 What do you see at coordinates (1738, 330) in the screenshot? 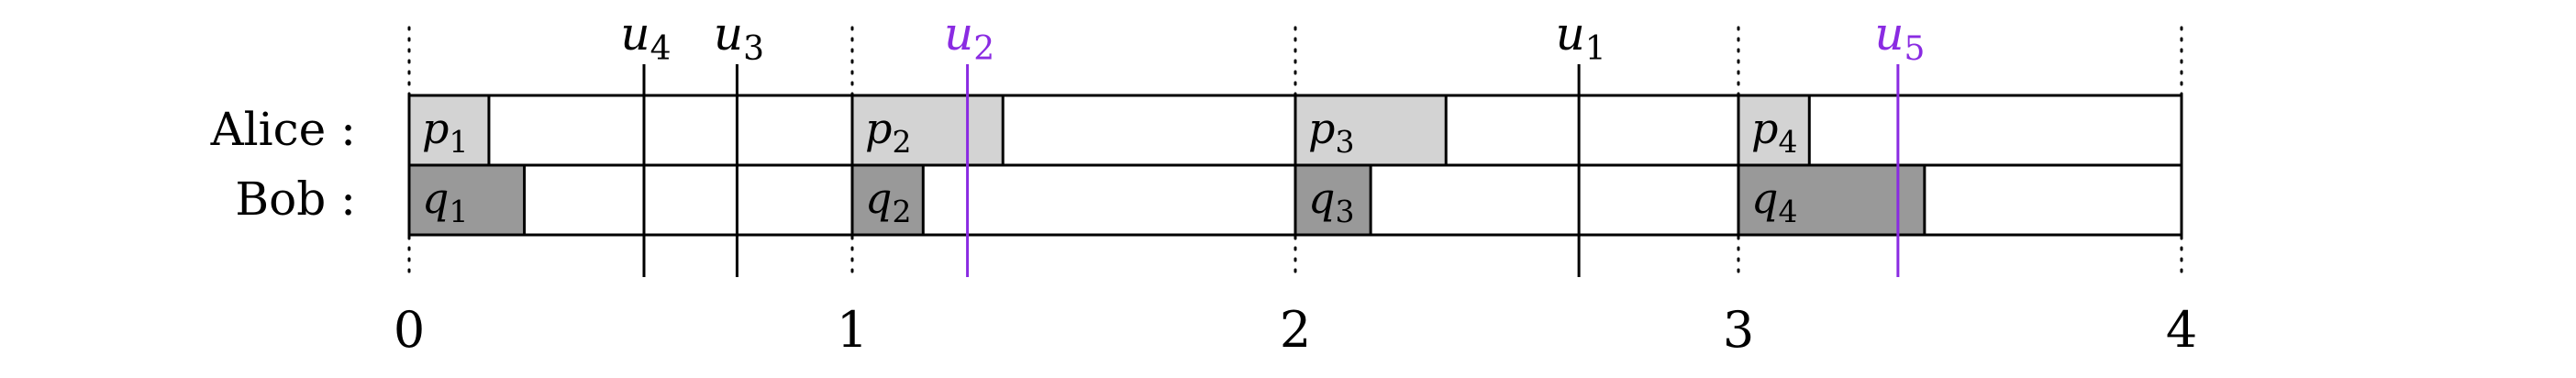
I see `tick-label-3: 3` at bounding box center [1738, 330].